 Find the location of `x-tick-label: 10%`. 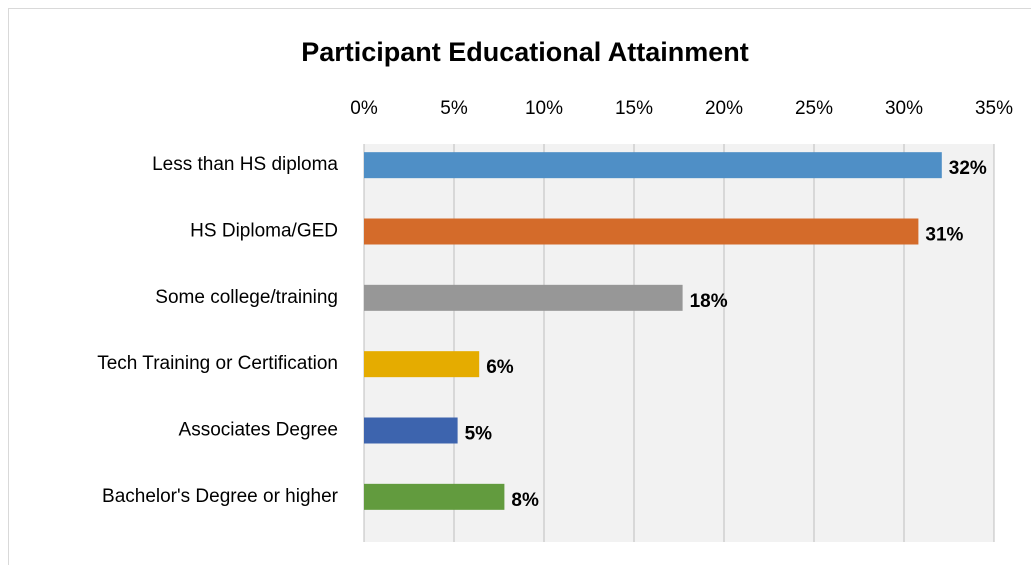

x-tick-label: 10% is located at coordinates (544, 108).